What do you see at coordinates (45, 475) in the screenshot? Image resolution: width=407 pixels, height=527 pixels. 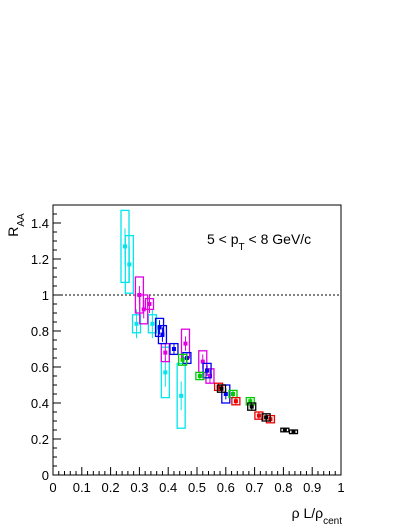 I see `y-tick-label: 0` at bounding box center [45, 475].